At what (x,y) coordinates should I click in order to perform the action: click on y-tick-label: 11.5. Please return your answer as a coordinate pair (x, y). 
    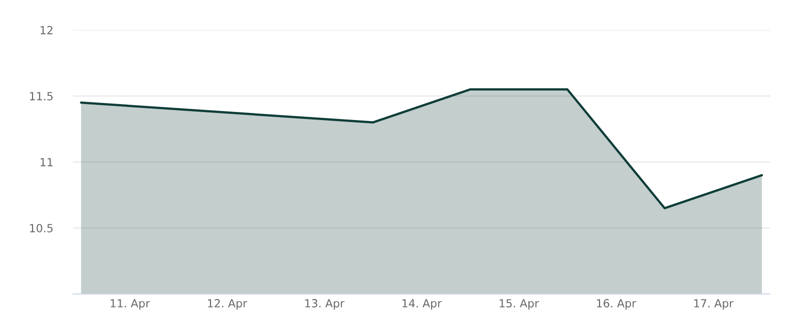
    Looking at the image, I should click on (41, 96).